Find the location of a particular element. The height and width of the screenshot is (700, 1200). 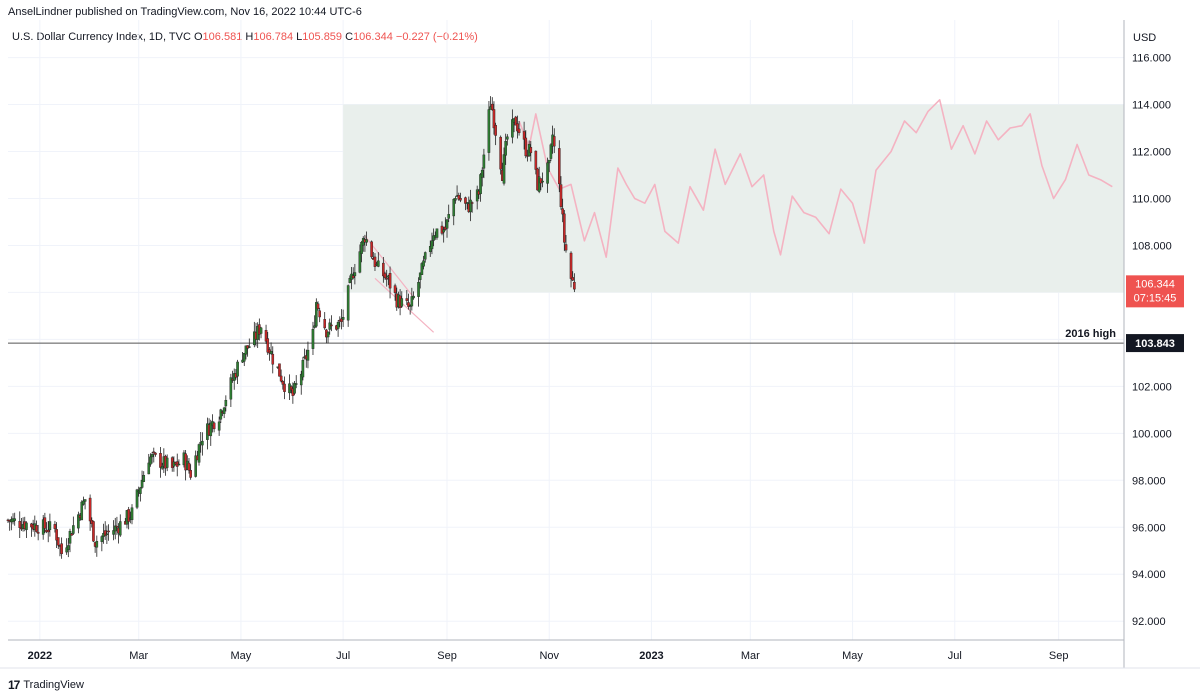

x-tick-label: 2022 is located at coordinates (40, 656).